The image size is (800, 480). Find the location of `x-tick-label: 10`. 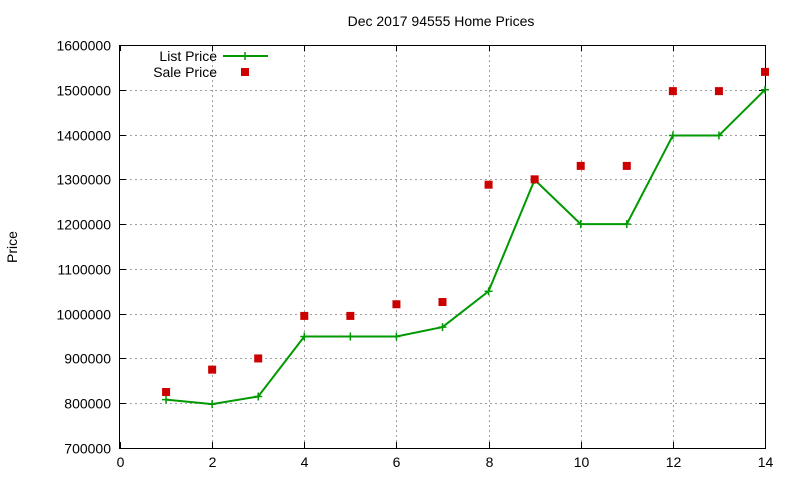

x-tick-label: 10 is located at coordinates (582, 462).